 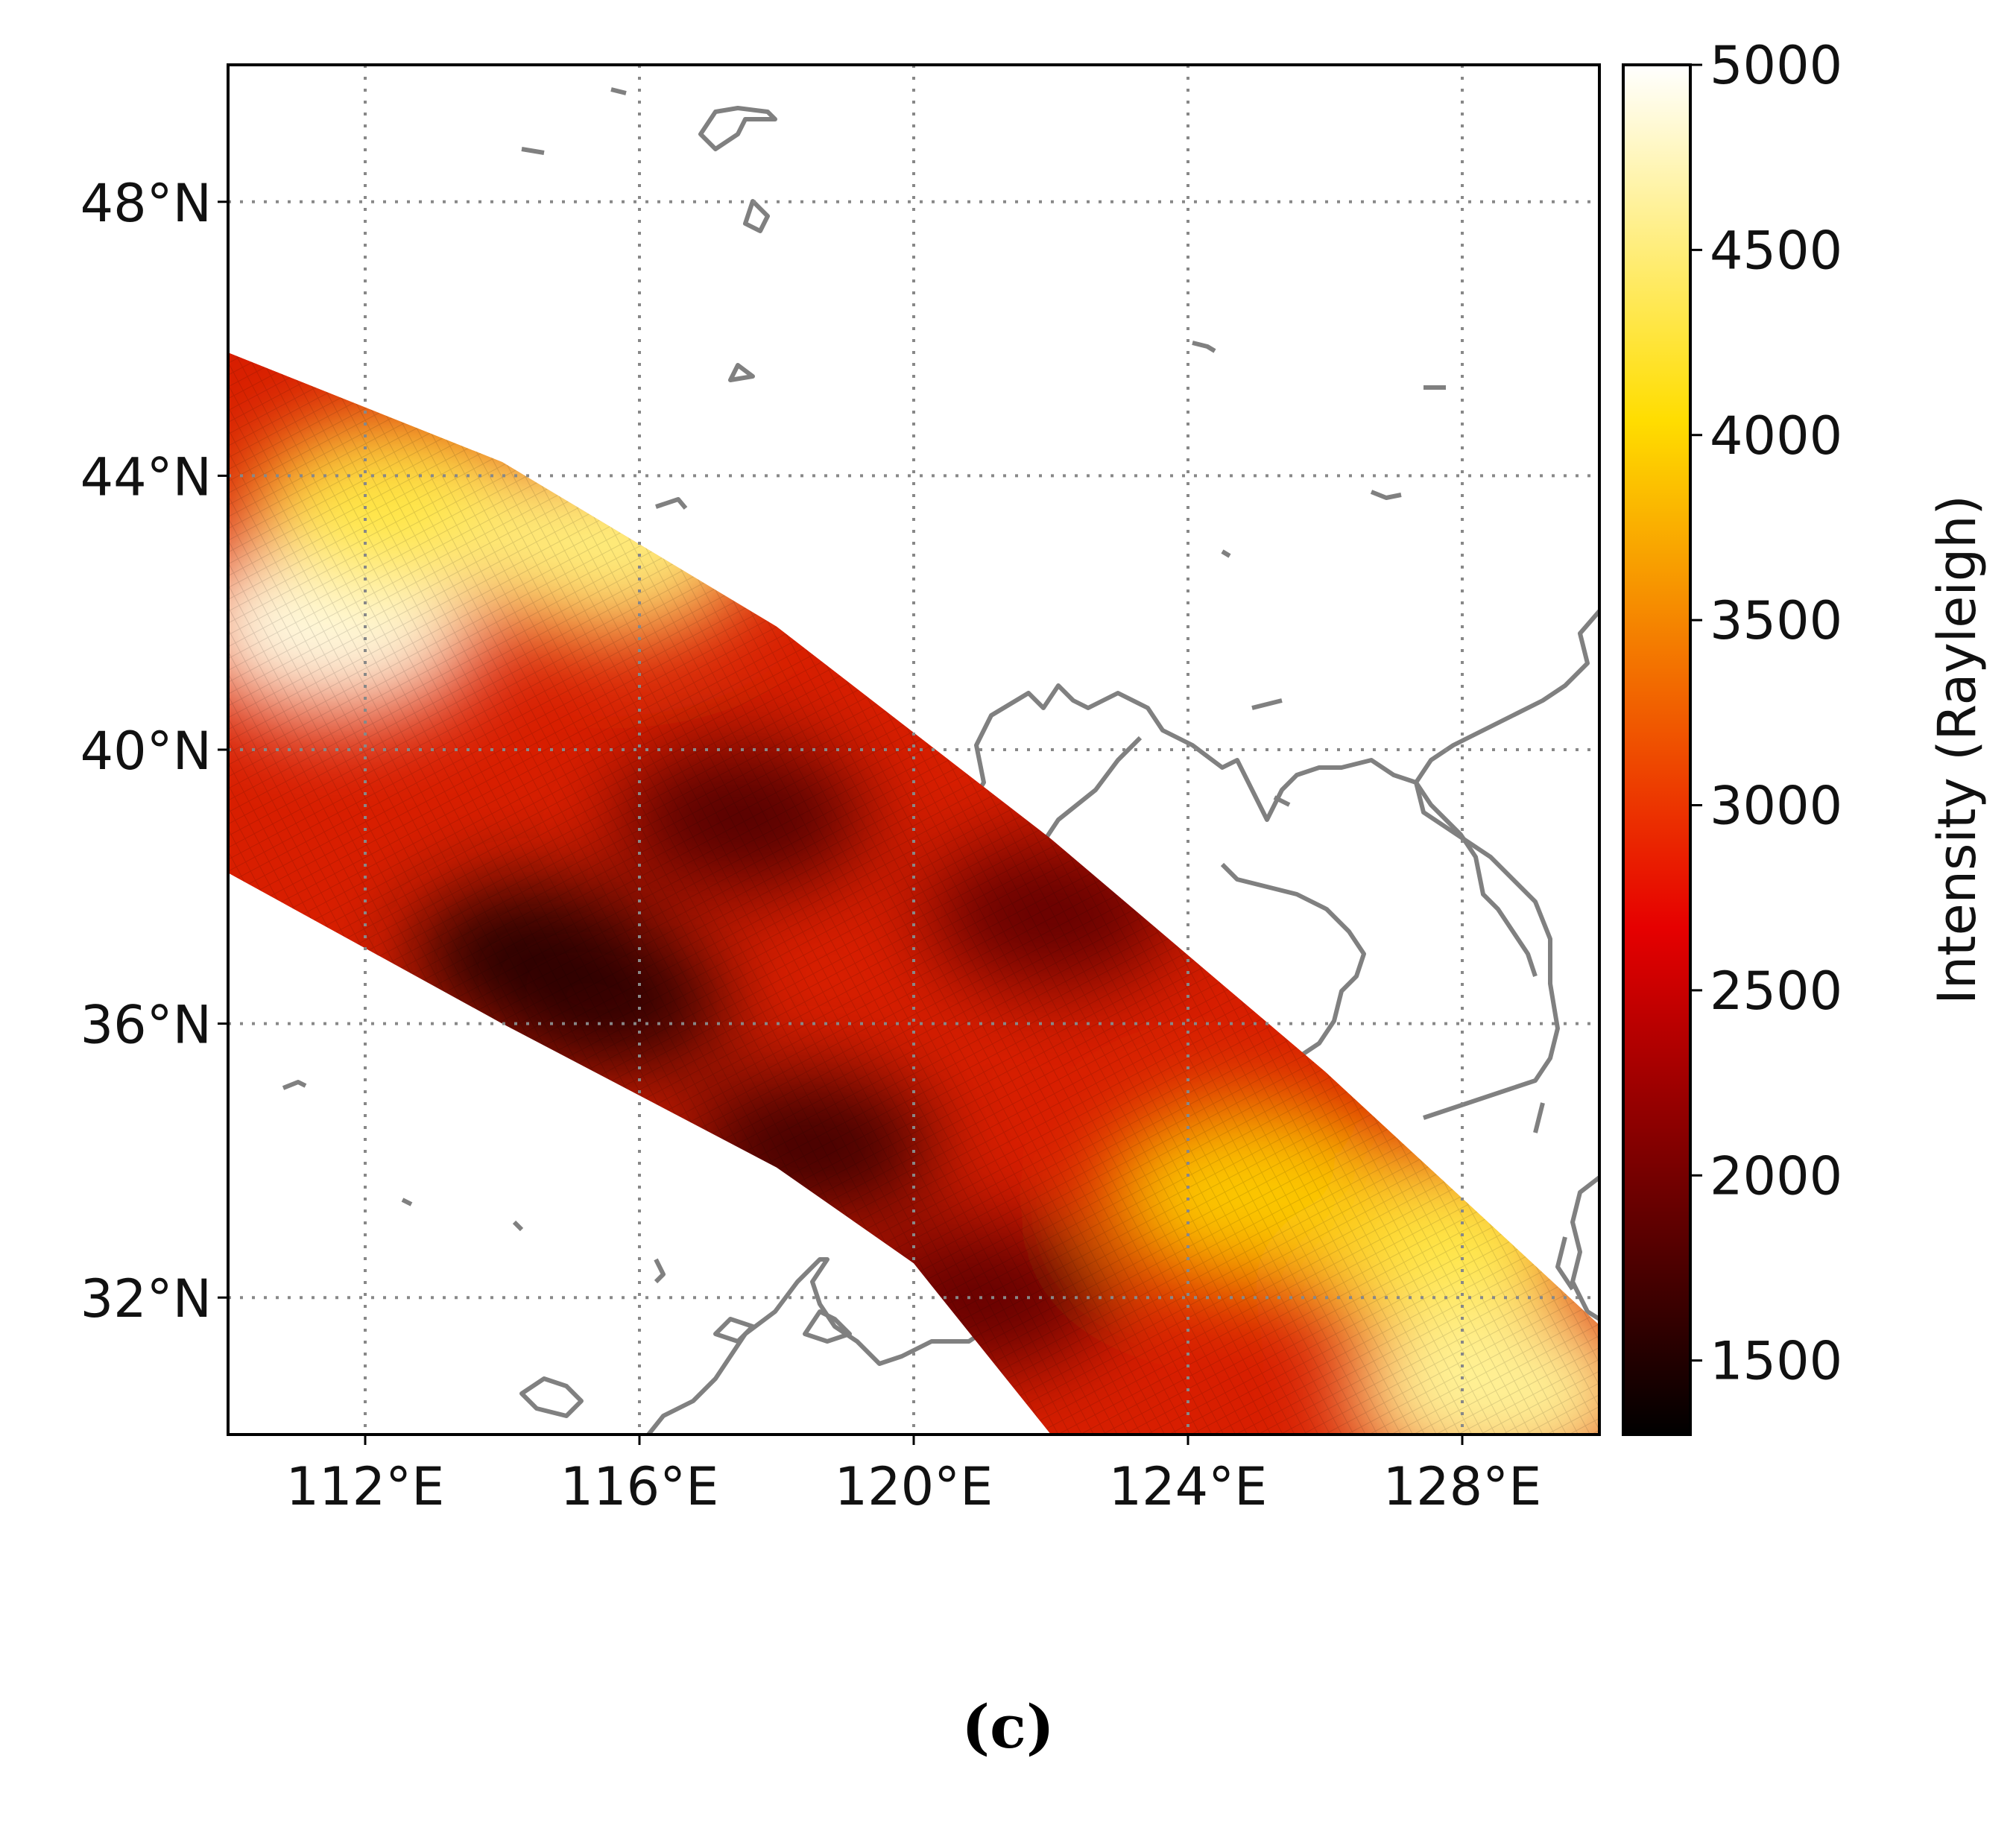 What do you see at coordinates (1293, 968) in the screenshot?
I see `coastline-shandong` at bounding box center [1293, 968].